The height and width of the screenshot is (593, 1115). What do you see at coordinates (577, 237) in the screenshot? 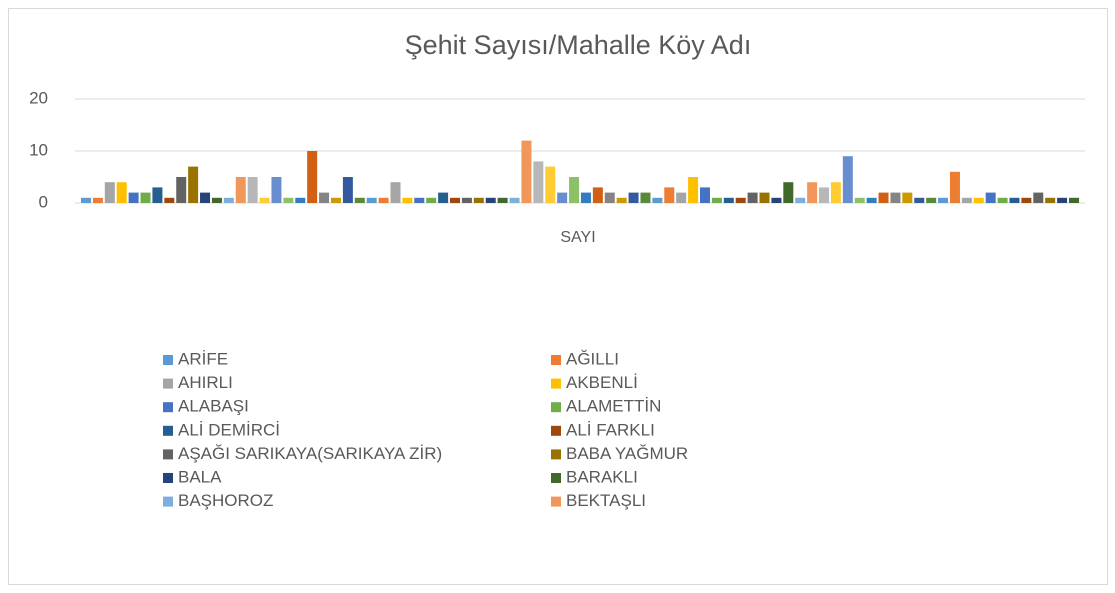
I see `x-tick-label: SAYI` at bounding box center [577, 237].